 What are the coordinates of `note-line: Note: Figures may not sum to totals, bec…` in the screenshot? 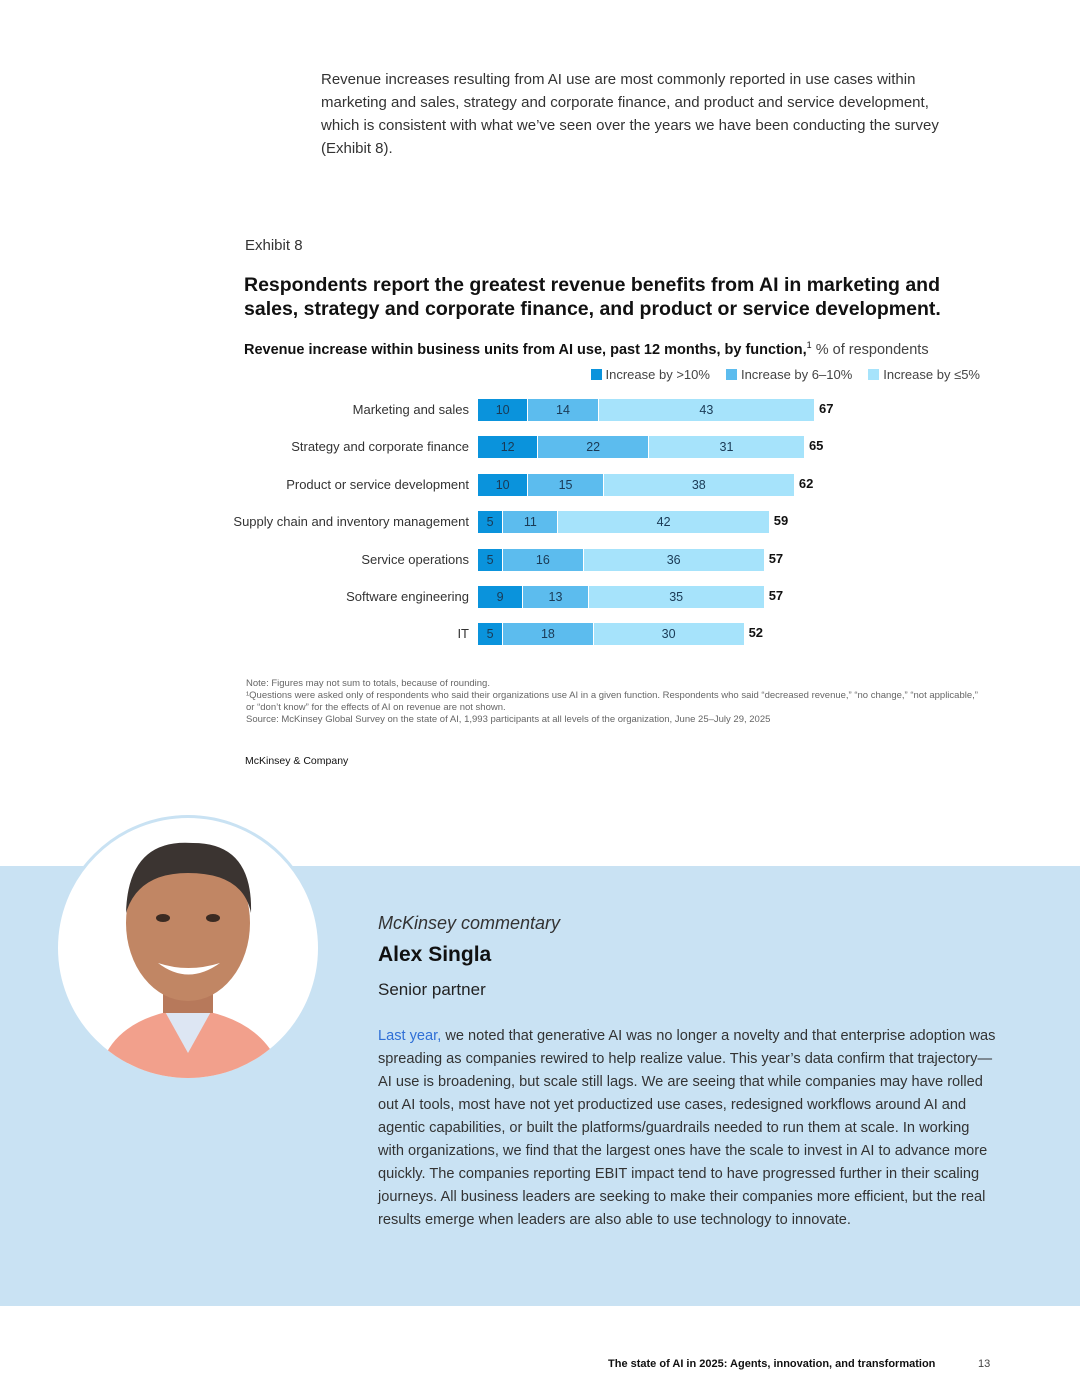 It's located at (368, 683).